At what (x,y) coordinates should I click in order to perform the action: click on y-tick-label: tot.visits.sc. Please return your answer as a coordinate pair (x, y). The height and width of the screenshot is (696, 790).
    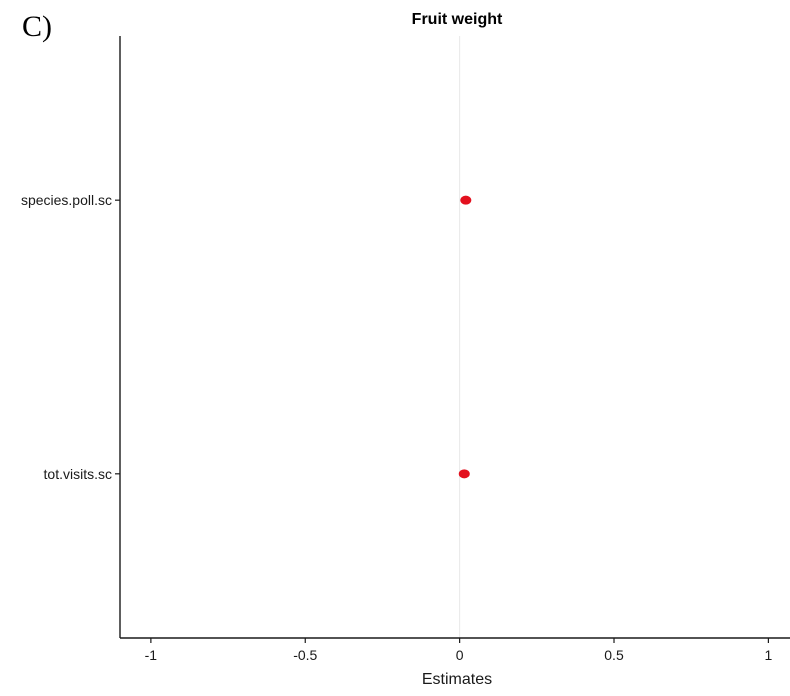
    Looking at the image, I should click on (78, 474).